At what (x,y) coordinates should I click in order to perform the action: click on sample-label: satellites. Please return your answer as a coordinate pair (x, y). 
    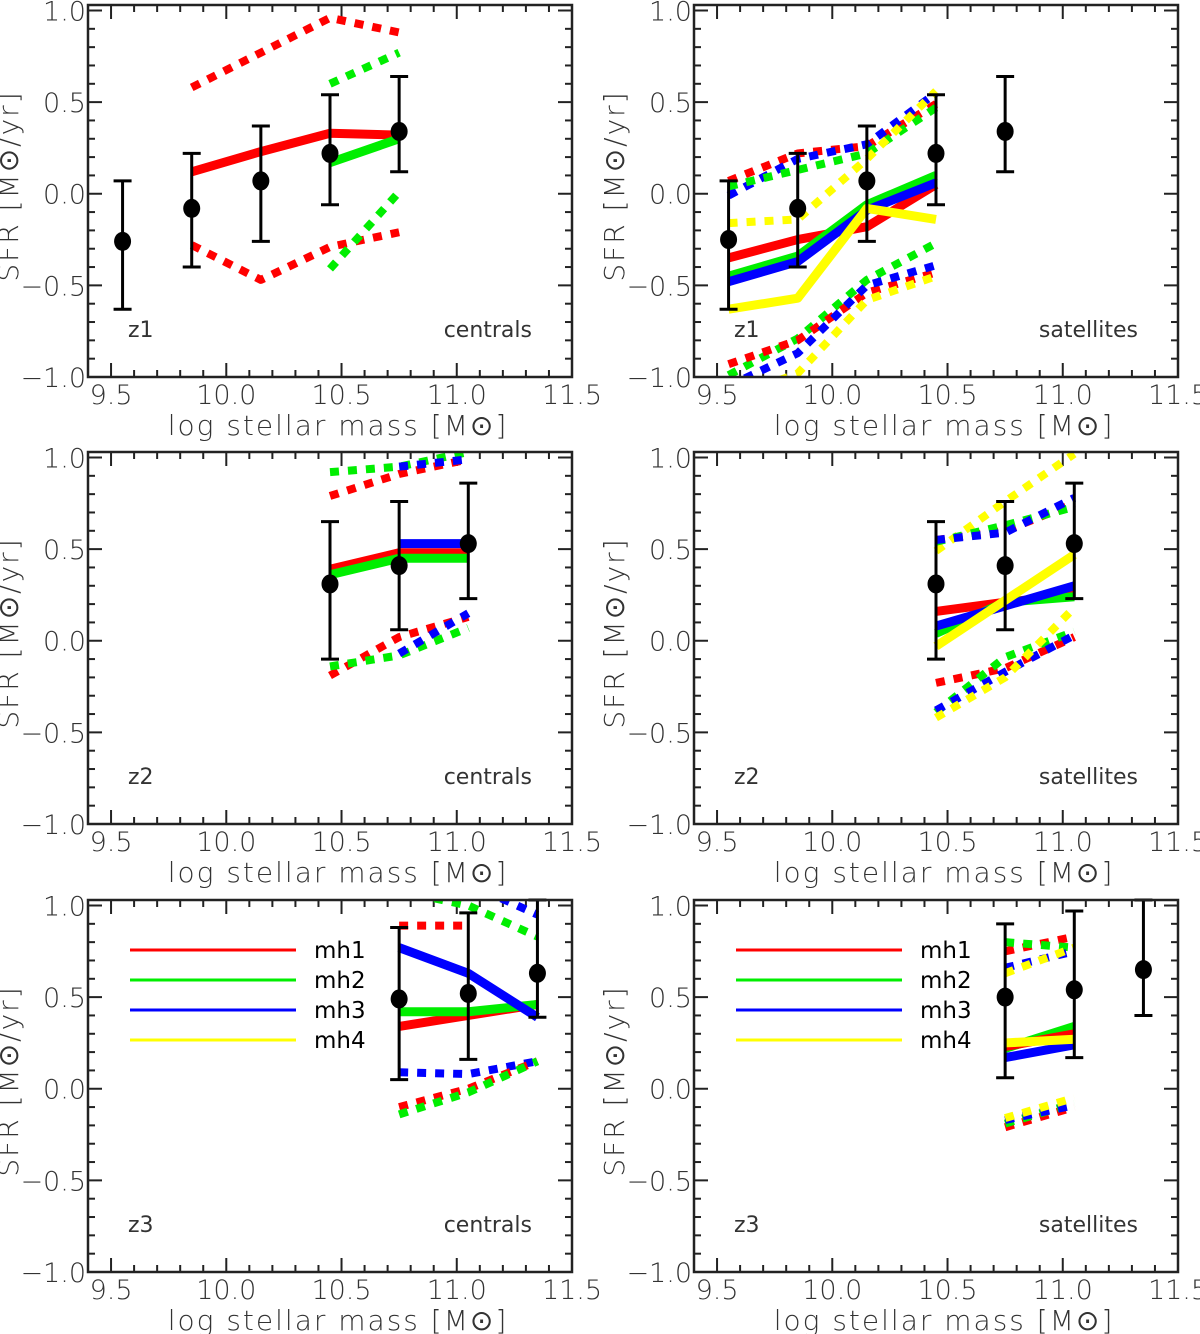
    Looking at the image, I should click on (1088, 1225).